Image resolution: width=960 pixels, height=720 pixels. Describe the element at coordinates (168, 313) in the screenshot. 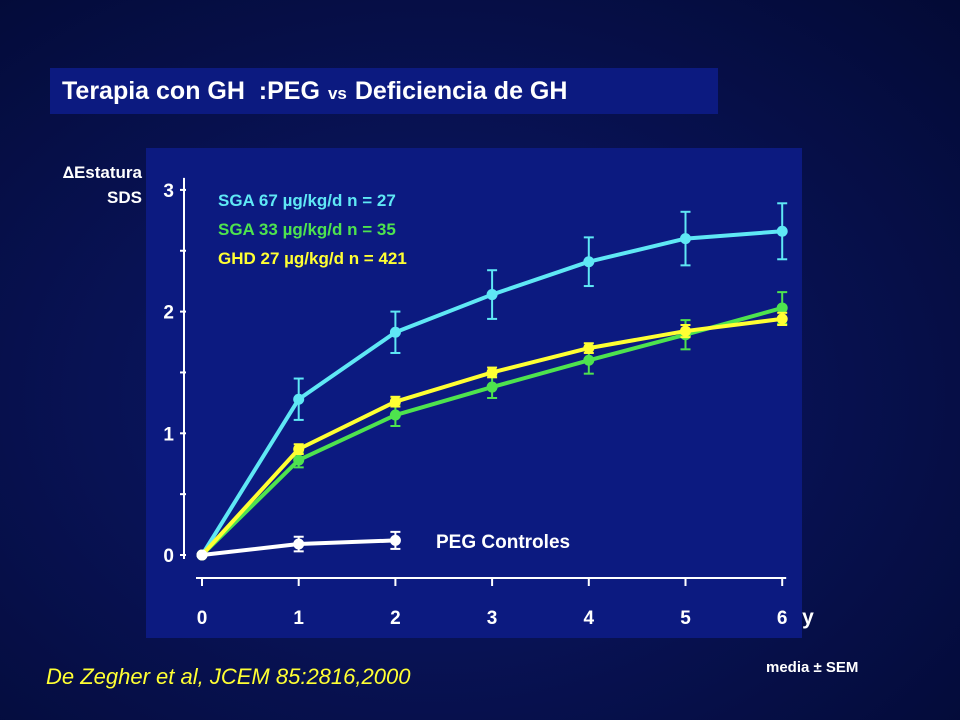

I see `y-tick-label: 2` at that location.